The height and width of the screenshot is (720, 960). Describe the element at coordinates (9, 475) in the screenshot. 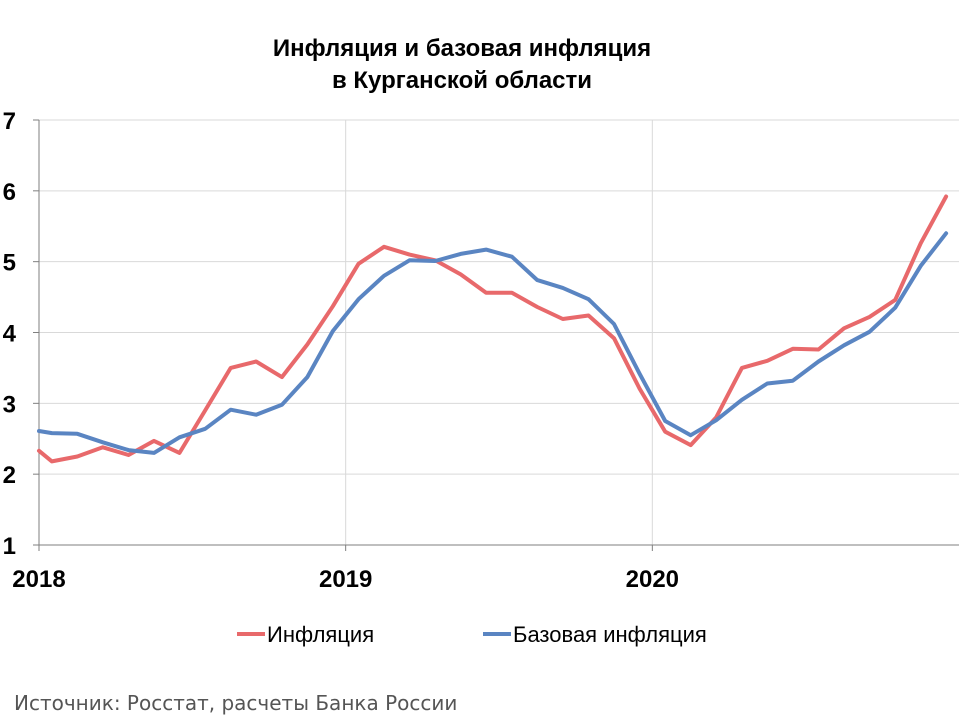

I see `y-tick-label: 2` at that location.